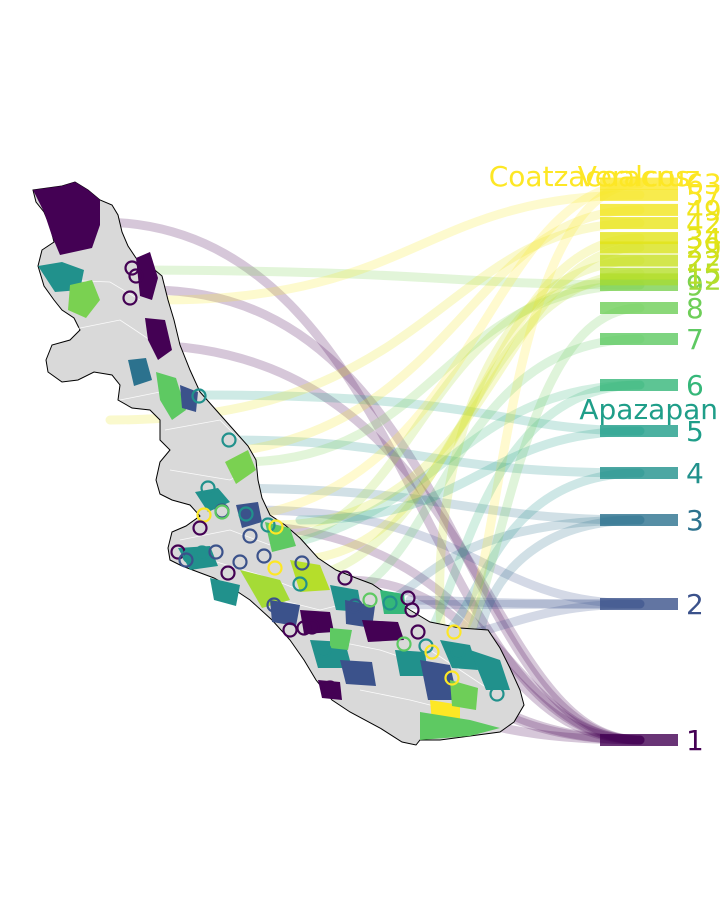  Describe the element at coordinates (695, 520) in the screenshot. I see `rank-label-3: 3` at that location.